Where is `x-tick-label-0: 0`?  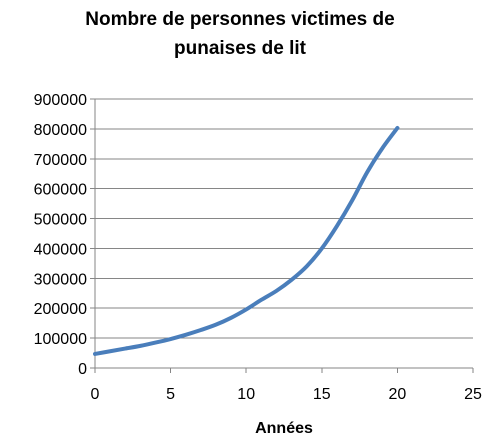
x-tick-label-0: 0 is located at coordinates (95, 394).